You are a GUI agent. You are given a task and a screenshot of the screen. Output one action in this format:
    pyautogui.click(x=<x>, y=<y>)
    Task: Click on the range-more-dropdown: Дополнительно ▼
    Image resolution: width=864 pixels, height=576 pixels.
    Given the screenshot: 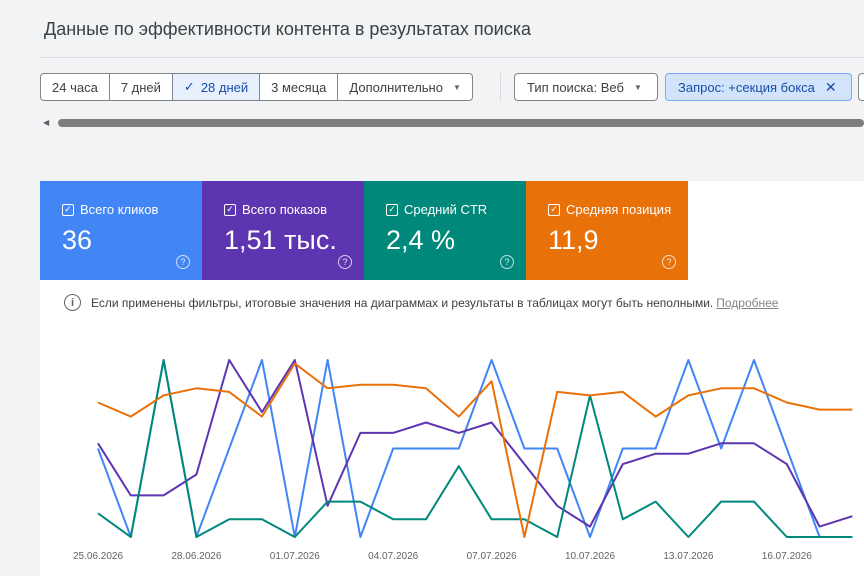 What is the action you would take?
    pyautogui.click(x=405, y=87)
    